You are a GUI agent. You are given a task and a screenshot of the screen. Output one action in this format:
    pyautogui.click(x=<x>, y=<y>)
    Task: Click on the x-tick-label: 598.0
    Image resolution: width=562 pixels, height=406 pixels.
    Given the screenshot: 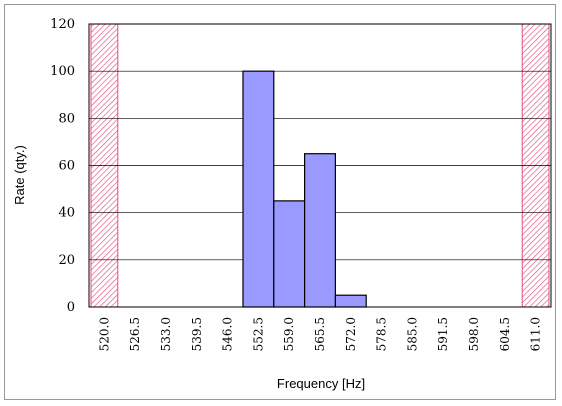 What is the action you would take?
    pyautogui.click(x=474, y=334)
    